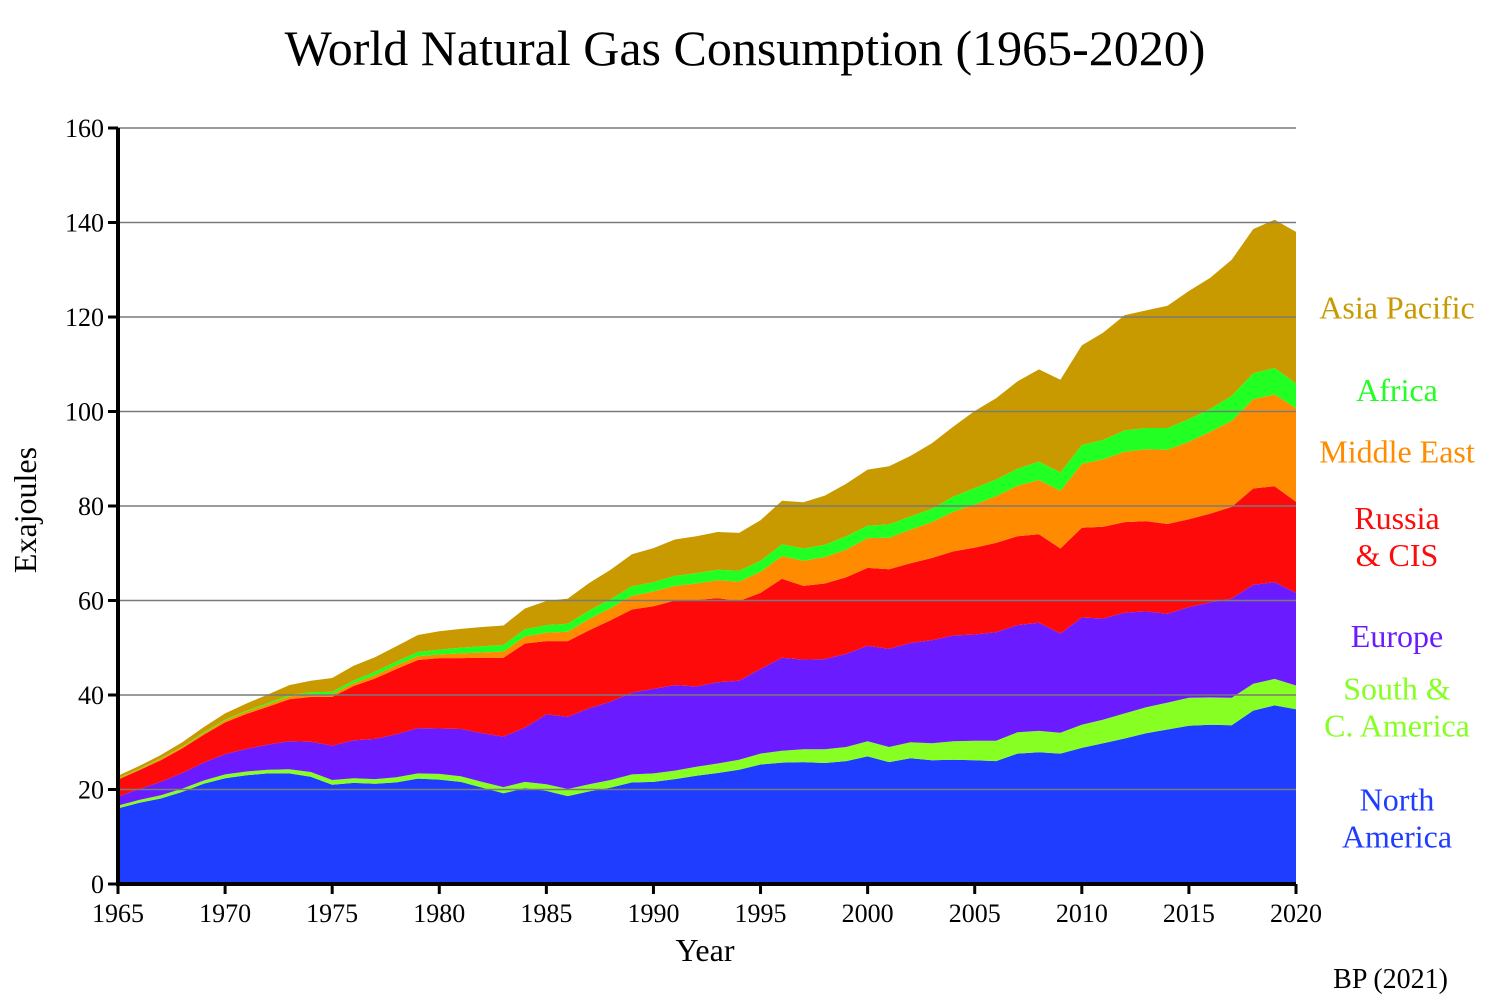 Image resolution: width=1500 pixels, height=1005 pixels. I want to click on y-tick-label: 140, so click(84, 223).